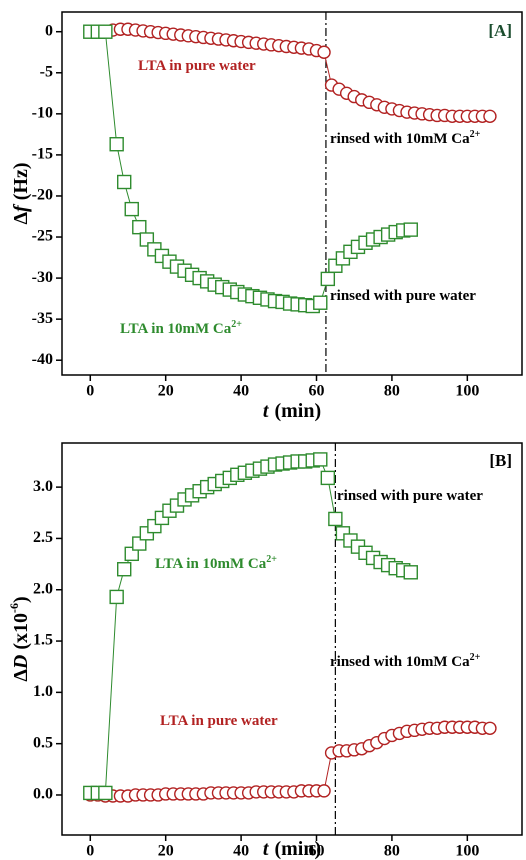 This screenshot has height=860, width=526. What do you see at coordinates (42, 318) in the screenshot?
I see `y-tick-label: -35` at bounding box center [42, 318].